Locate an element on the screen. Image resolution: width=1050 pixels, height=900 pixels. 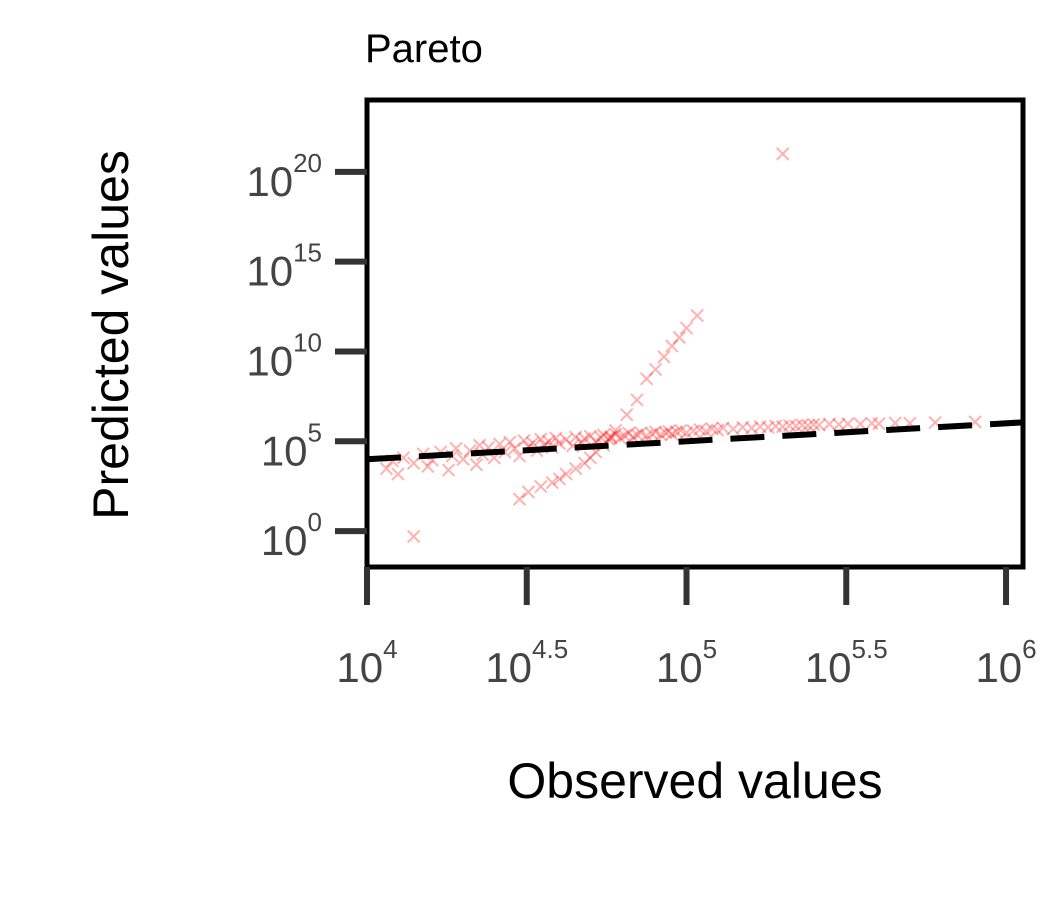
y-tick-label: 10⁵ is located at coordinates (291, 445).